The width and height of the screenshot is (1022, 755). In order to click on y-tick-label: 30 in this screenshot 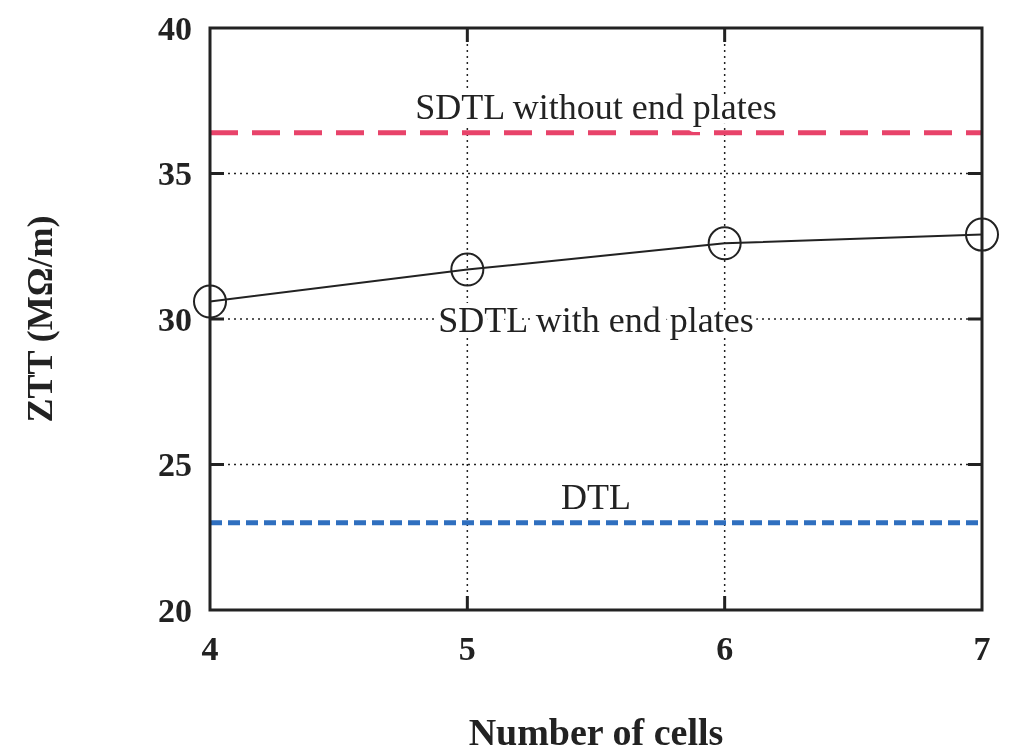, I will do `click(175, 319)`.